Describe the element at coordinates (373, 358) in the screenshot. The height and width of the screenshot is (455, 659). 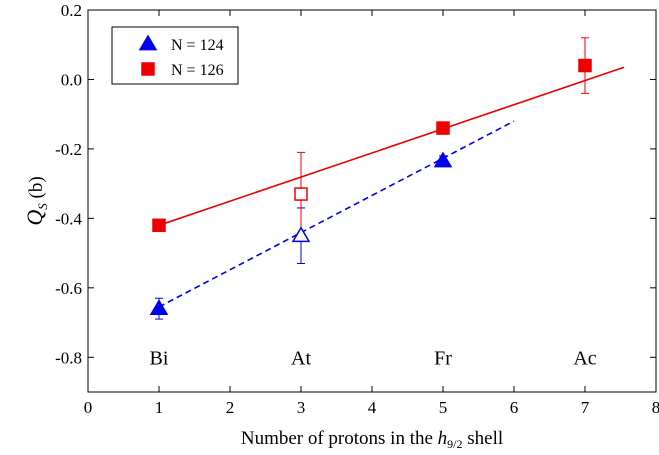
I see `element-annotations: Bi At Fr Ac` at that location.